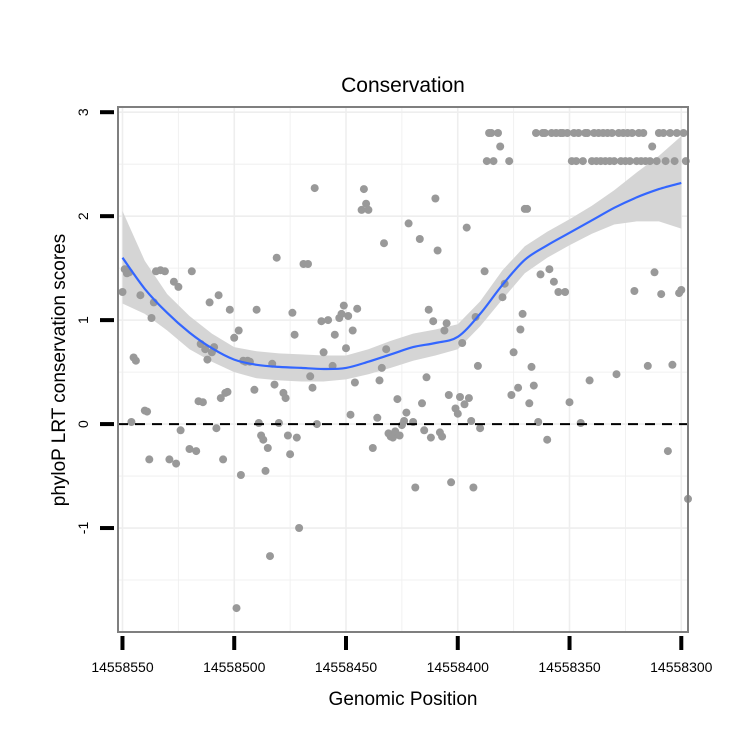 The width and height of the screenshot is (750, 750). What do you see at coordinates (458, 667) in the screenshot?
I see `x-tick-label: 14558400` at bounding box center [458, 667].